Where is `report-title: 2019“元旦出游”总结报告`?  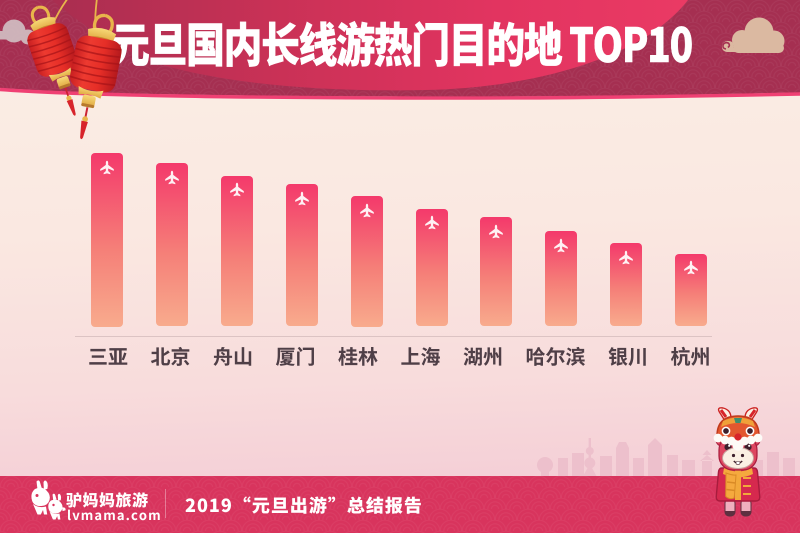
report-title: 2019“元旦出游”总结报告 is located at coordinates (304, 505).